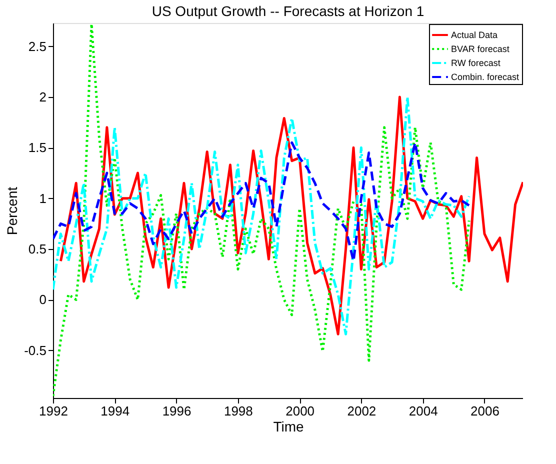  What do you see at coordinates (300, 411) in the screenshot?
I see `x-tick-label: 2000` at bounding box center [300, 411].